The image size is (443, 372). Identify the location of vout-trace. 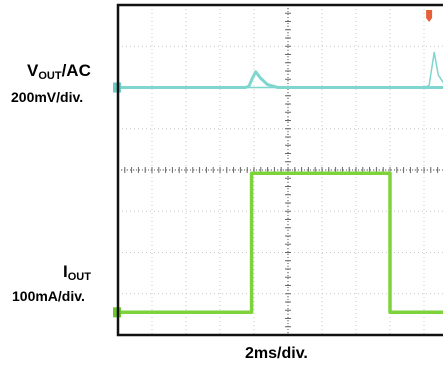
(280, 79).